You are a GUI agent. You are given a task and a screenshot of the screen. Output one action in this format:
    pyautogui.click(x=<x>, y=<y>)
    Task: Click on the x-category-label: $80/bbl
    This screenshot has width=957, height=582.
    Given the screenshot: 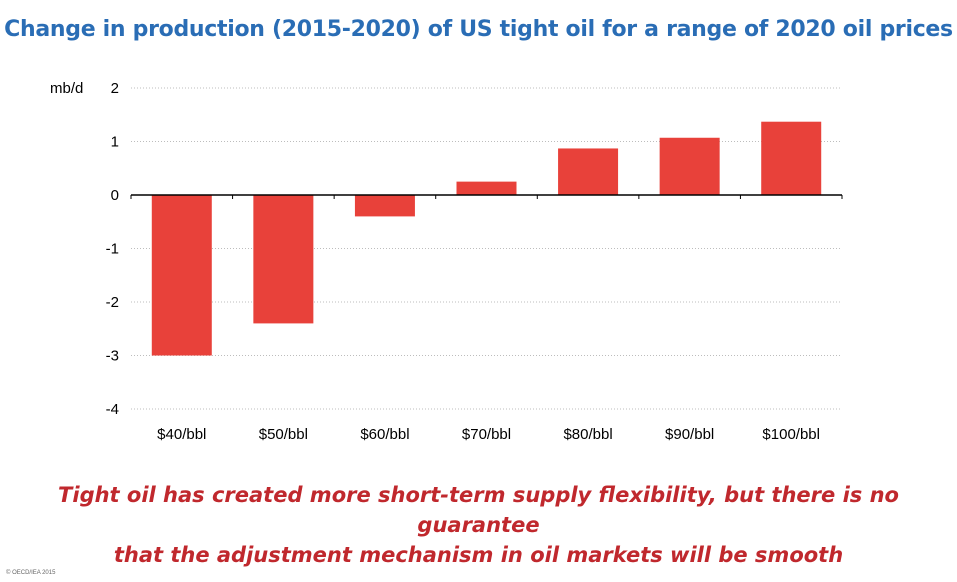 What is the action you would take?
    pyautogui.click(x=587, y=434)
    